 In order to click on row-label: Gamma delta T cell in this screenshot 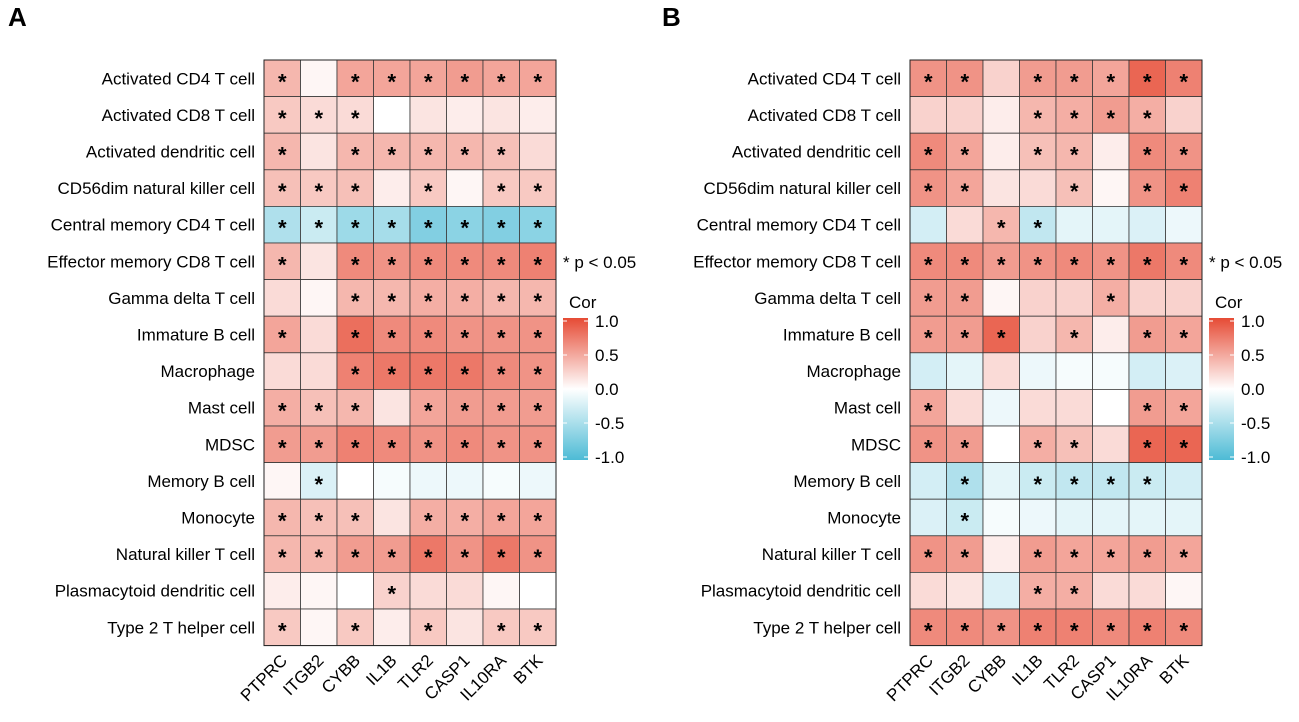, I will do `click(181, 298)`.